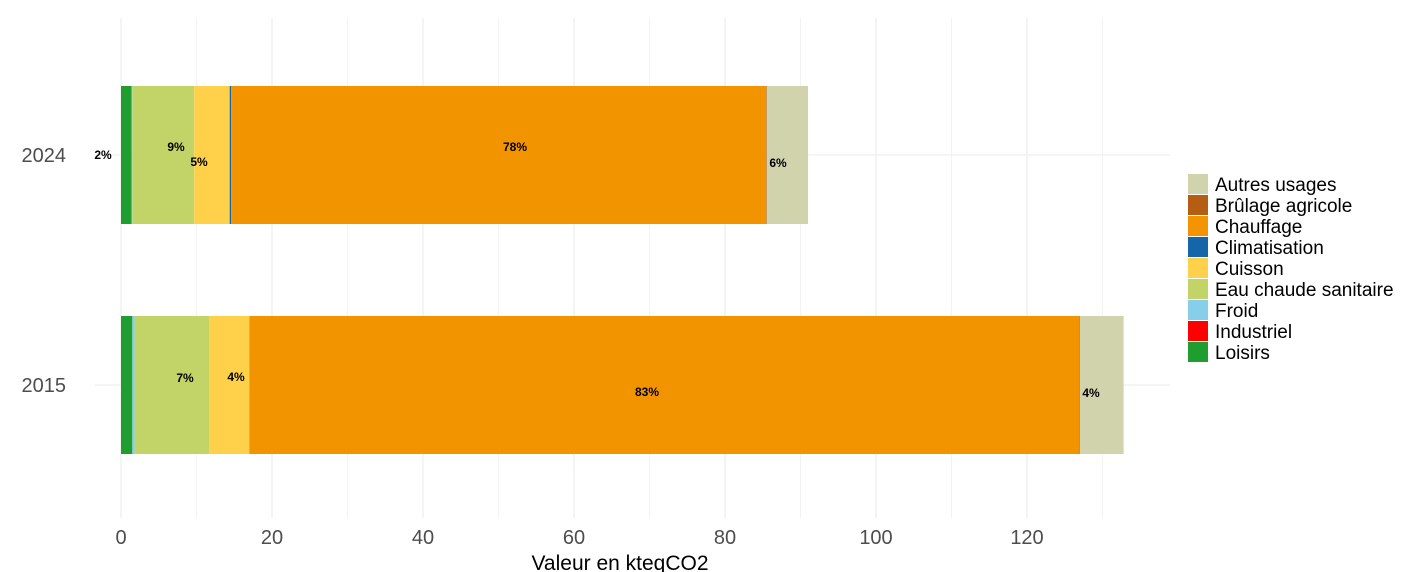  I want to click on legend-item: Loisirs, so click(1229, 353).